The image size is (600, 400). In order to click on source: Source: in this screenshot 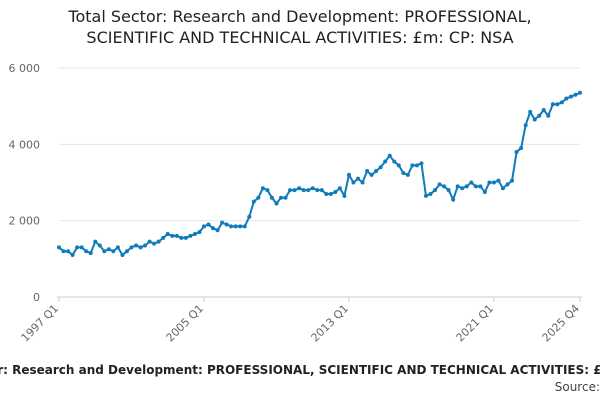, I will do `click(577, 387)`.